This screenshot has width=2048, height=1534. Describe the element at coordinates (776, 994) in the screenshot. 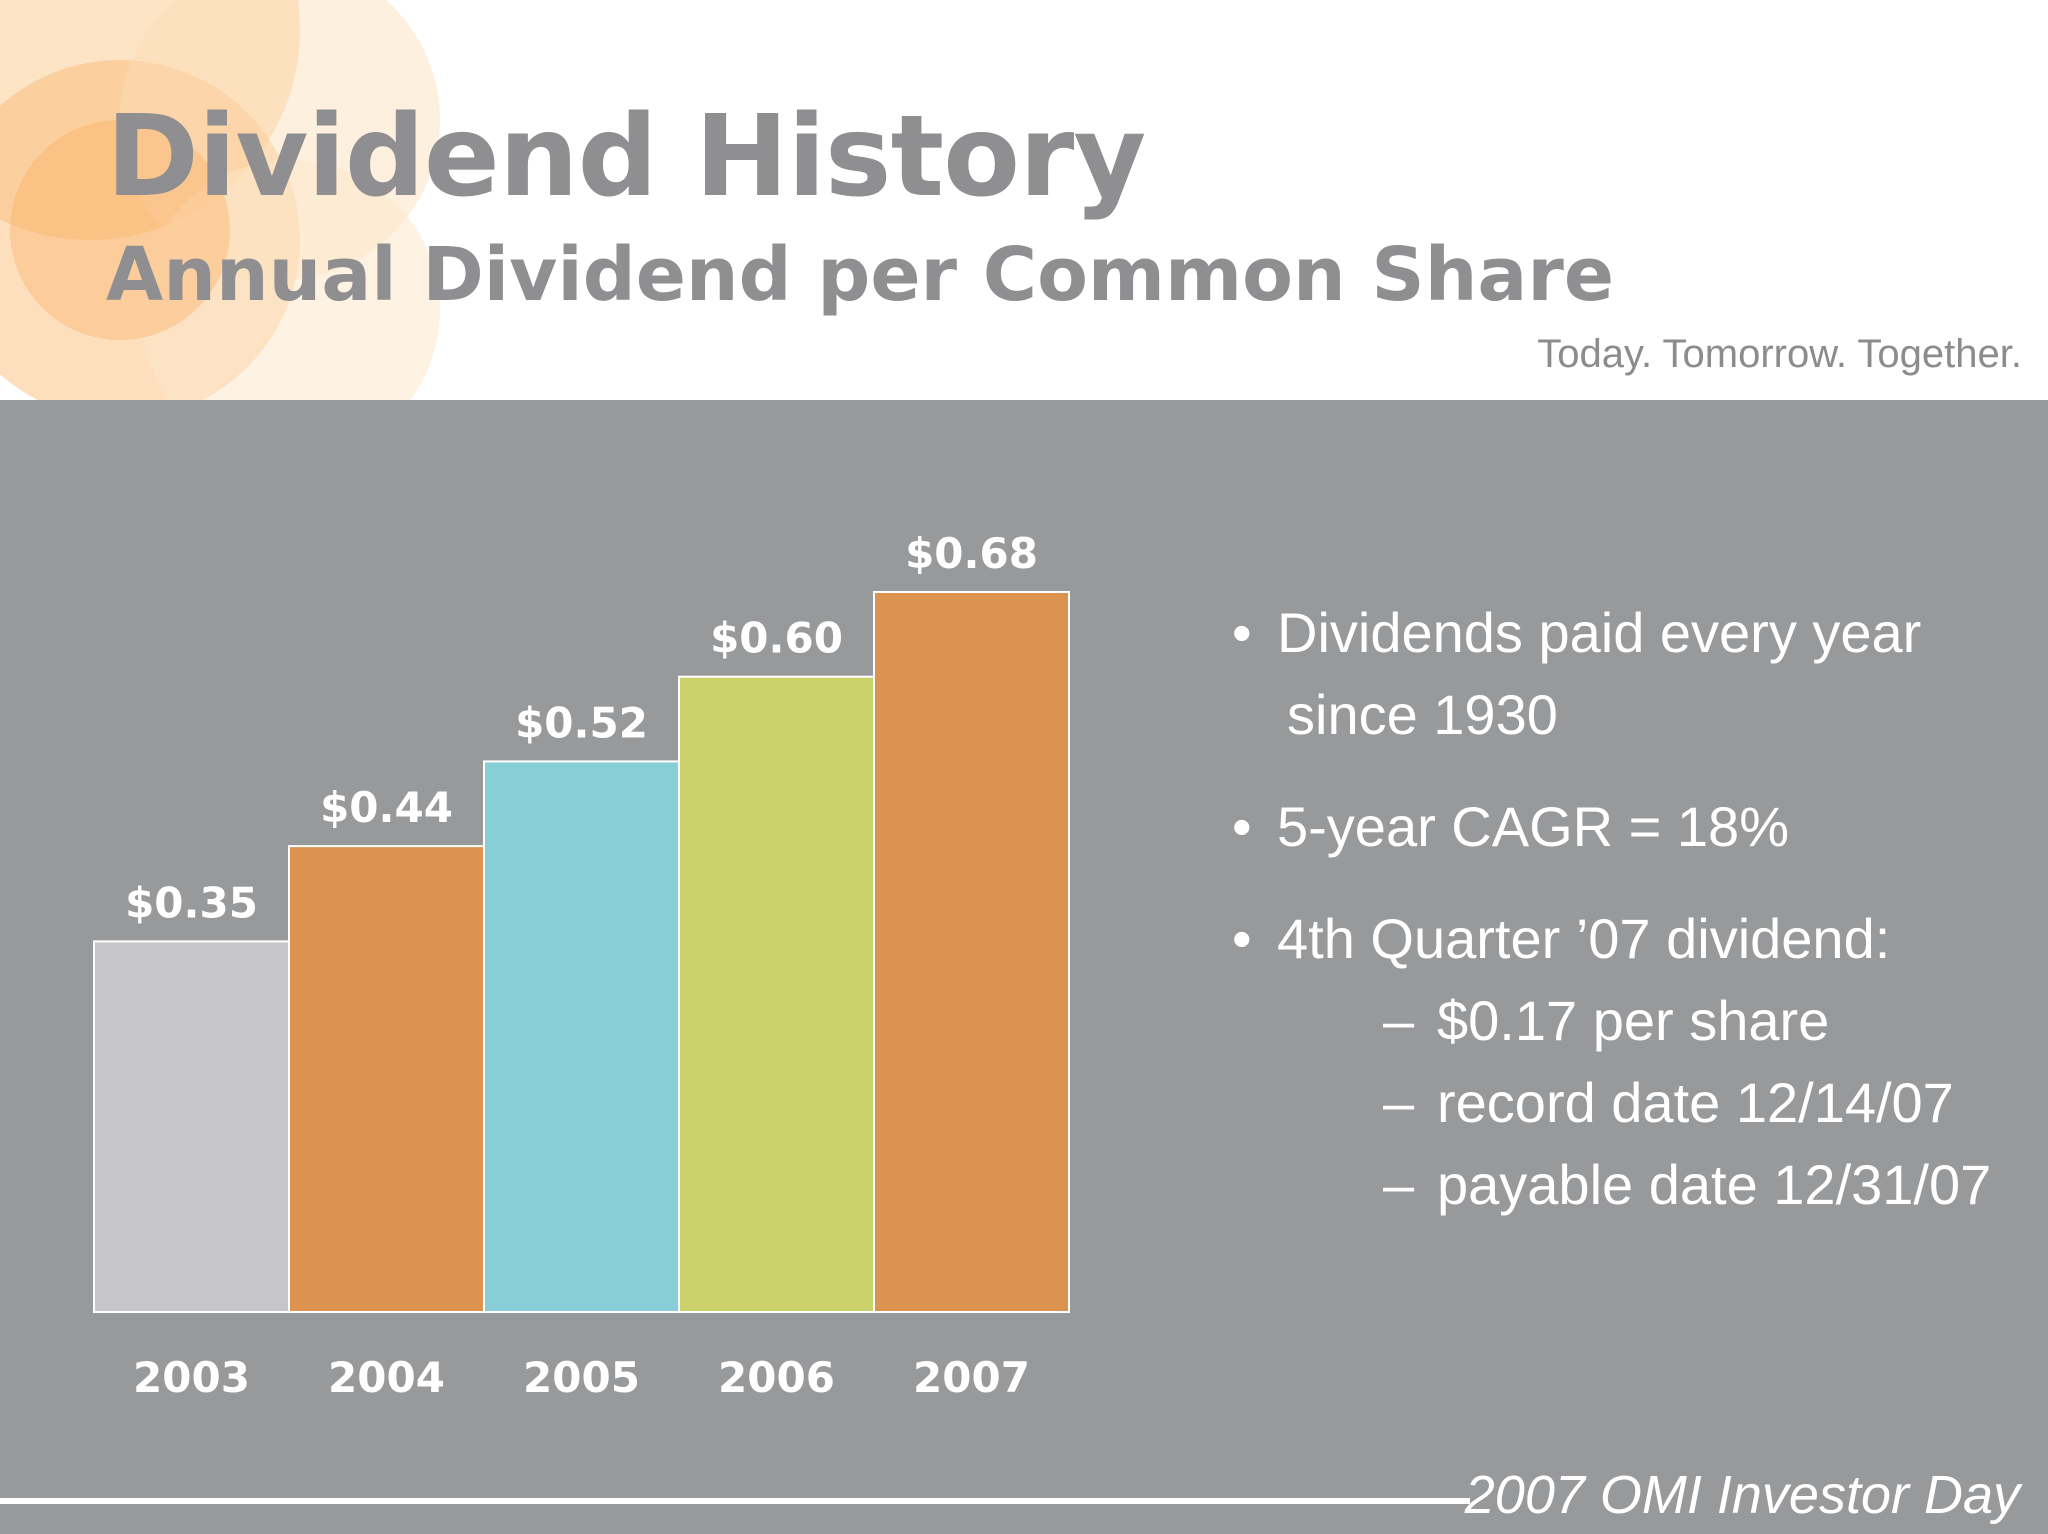

I see `bar-2006` at that location.